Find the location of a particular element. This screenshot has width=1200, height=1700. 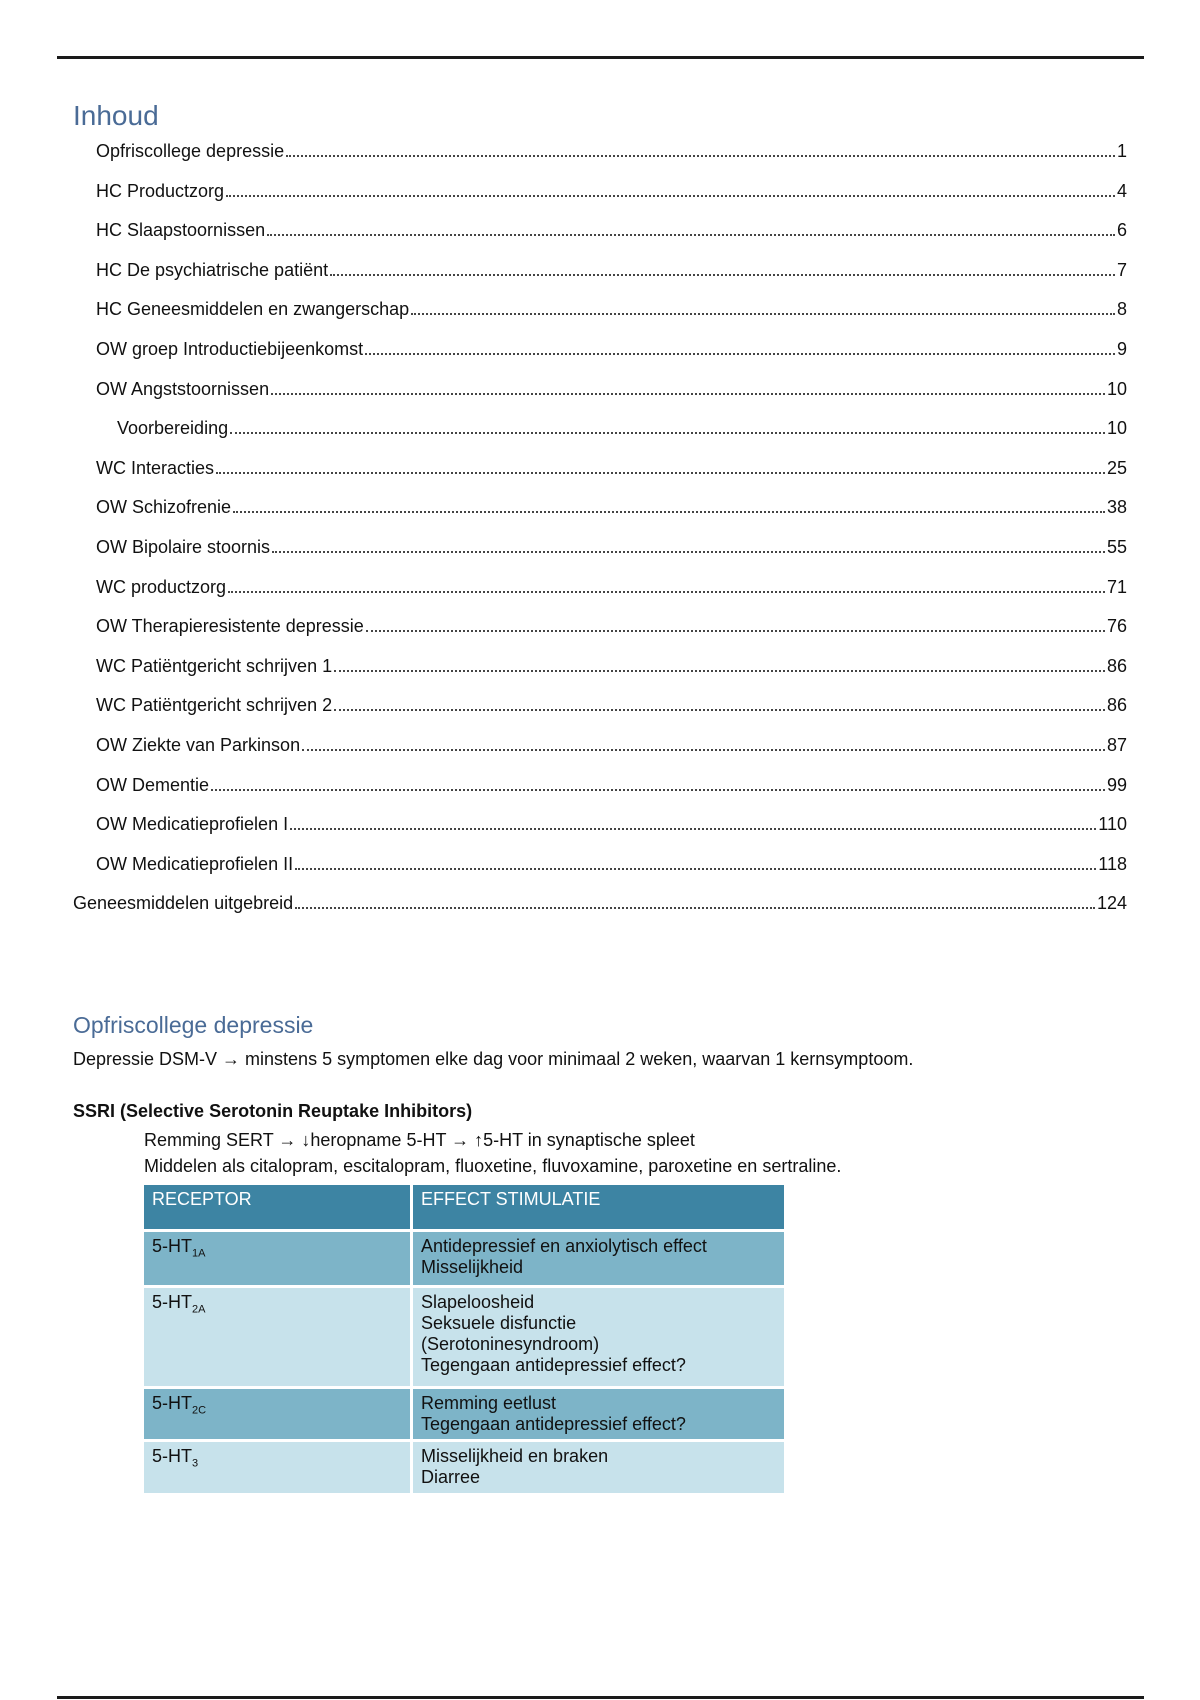

toc-entry-label: HC De psychiatrische patiënt is located at coordinates (212, 269).